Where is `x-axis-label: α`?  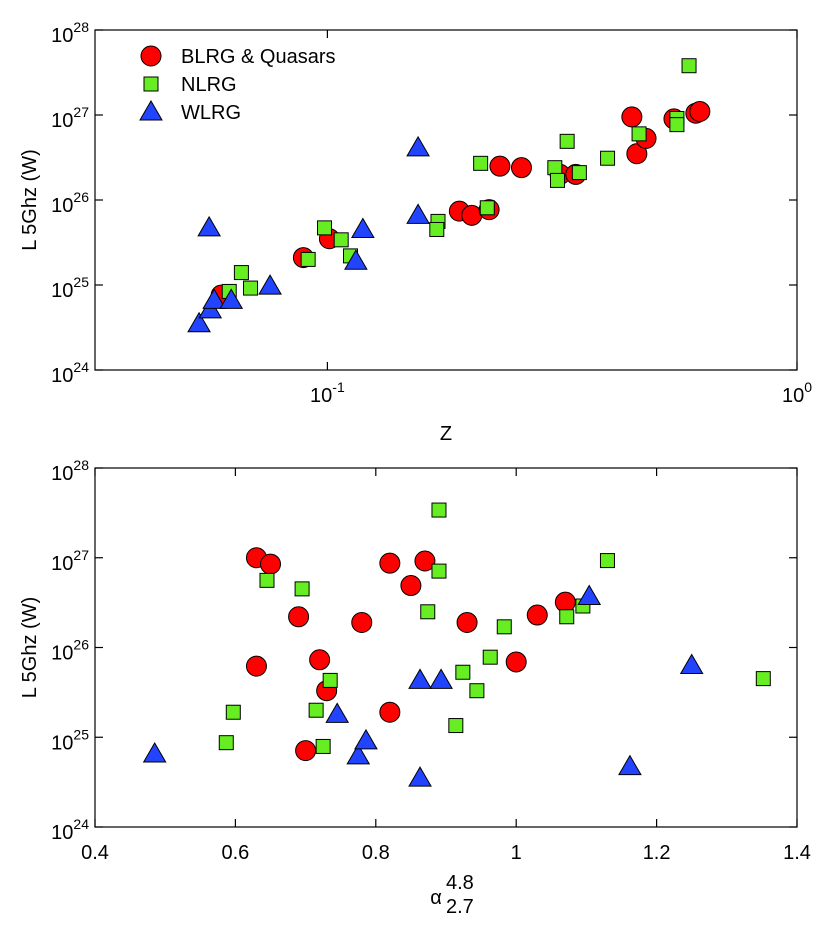
x-axis-label: α is located at coordinates (436, 898).